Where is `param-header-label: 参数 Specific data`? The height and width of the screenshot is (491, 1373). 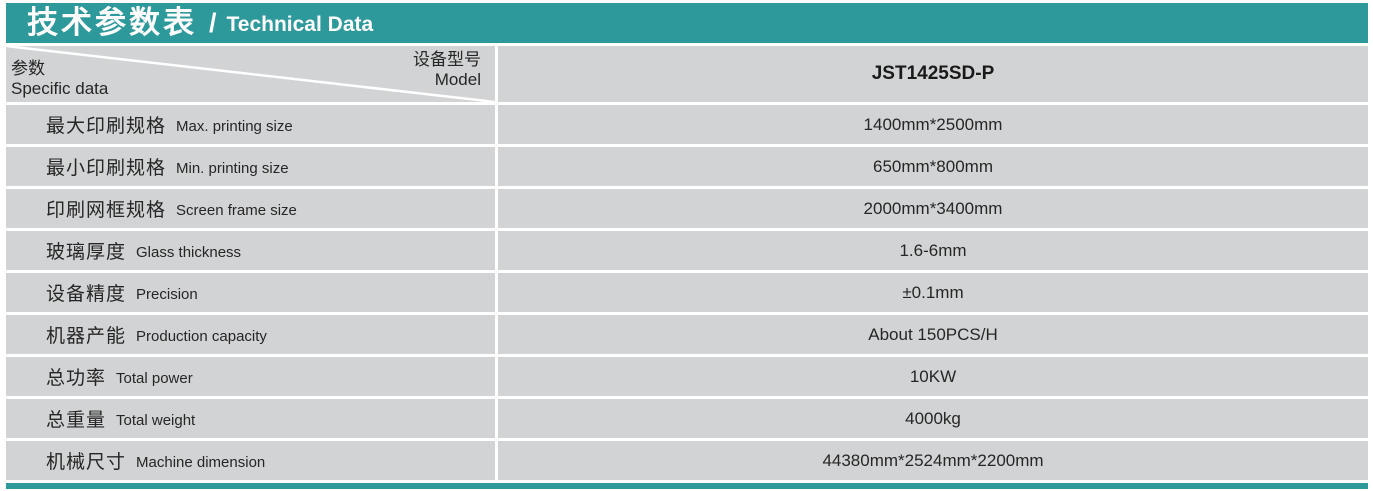 param-header-label: 参数 Specific data is located at coordinates (59, 79).